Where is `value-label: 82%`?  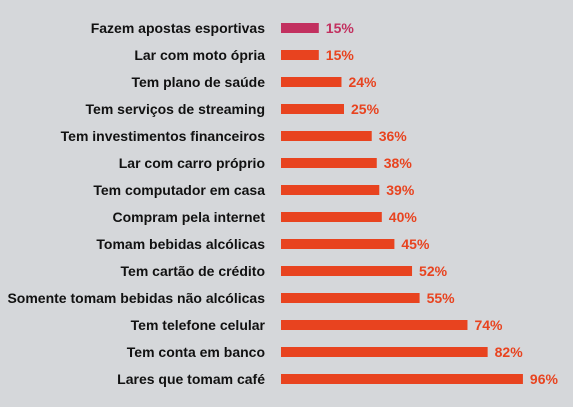 value-label: 82% is located at coordinates (509, 352).